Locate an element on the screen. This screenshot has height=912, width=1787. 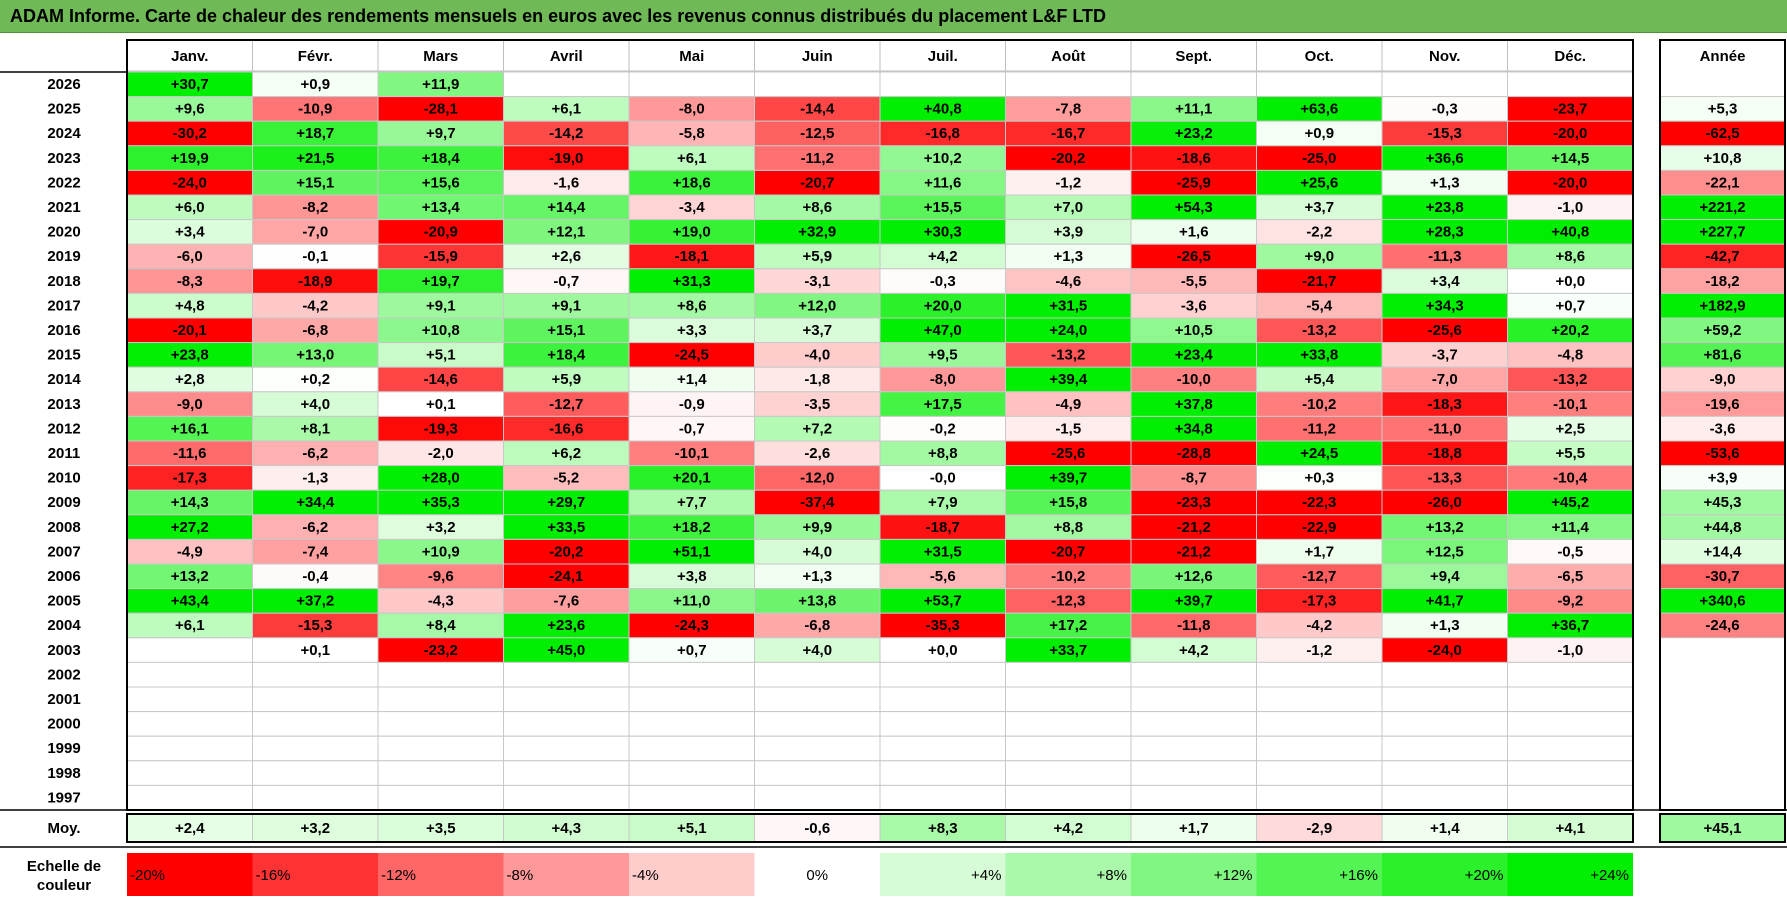
scale-label: -12% is located at coordinates (398, 875).